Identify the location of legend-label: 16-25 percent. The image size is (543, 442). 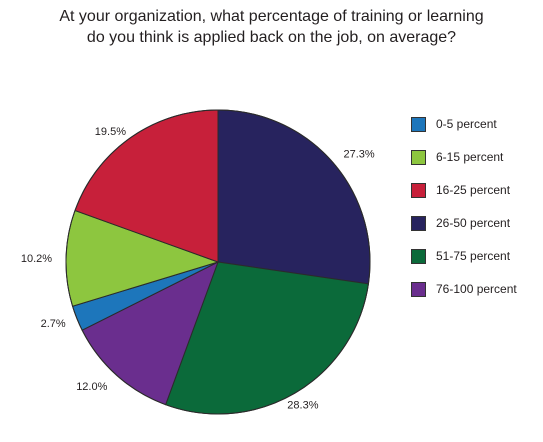
(473, 190).